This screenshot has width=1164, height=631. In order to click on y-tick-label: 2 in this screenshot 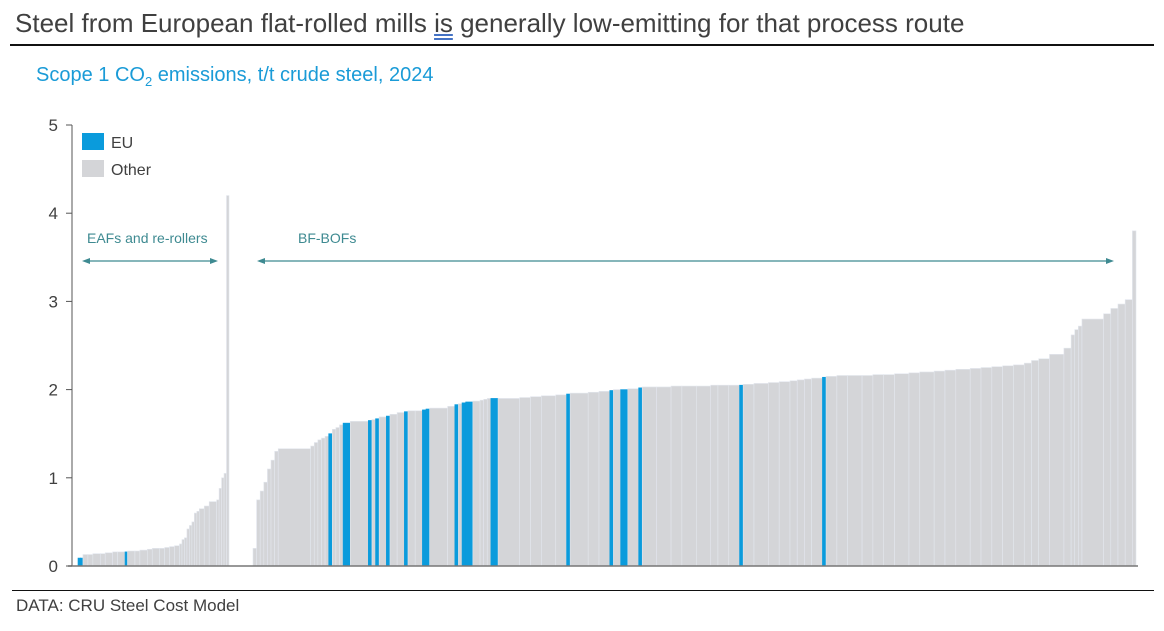, I will do `click(53, 390)`.